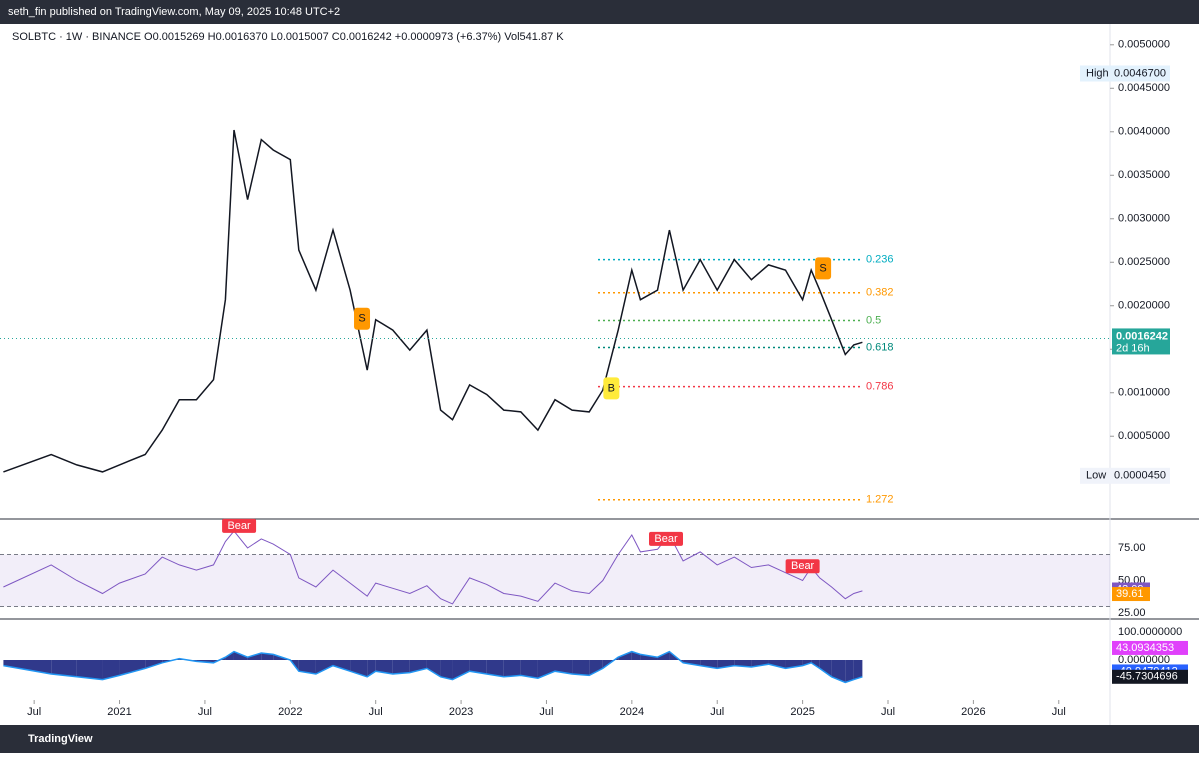 The image size is (1199, 758). I want to click on extreme-value: 0.0046700, so click(1140, 73).